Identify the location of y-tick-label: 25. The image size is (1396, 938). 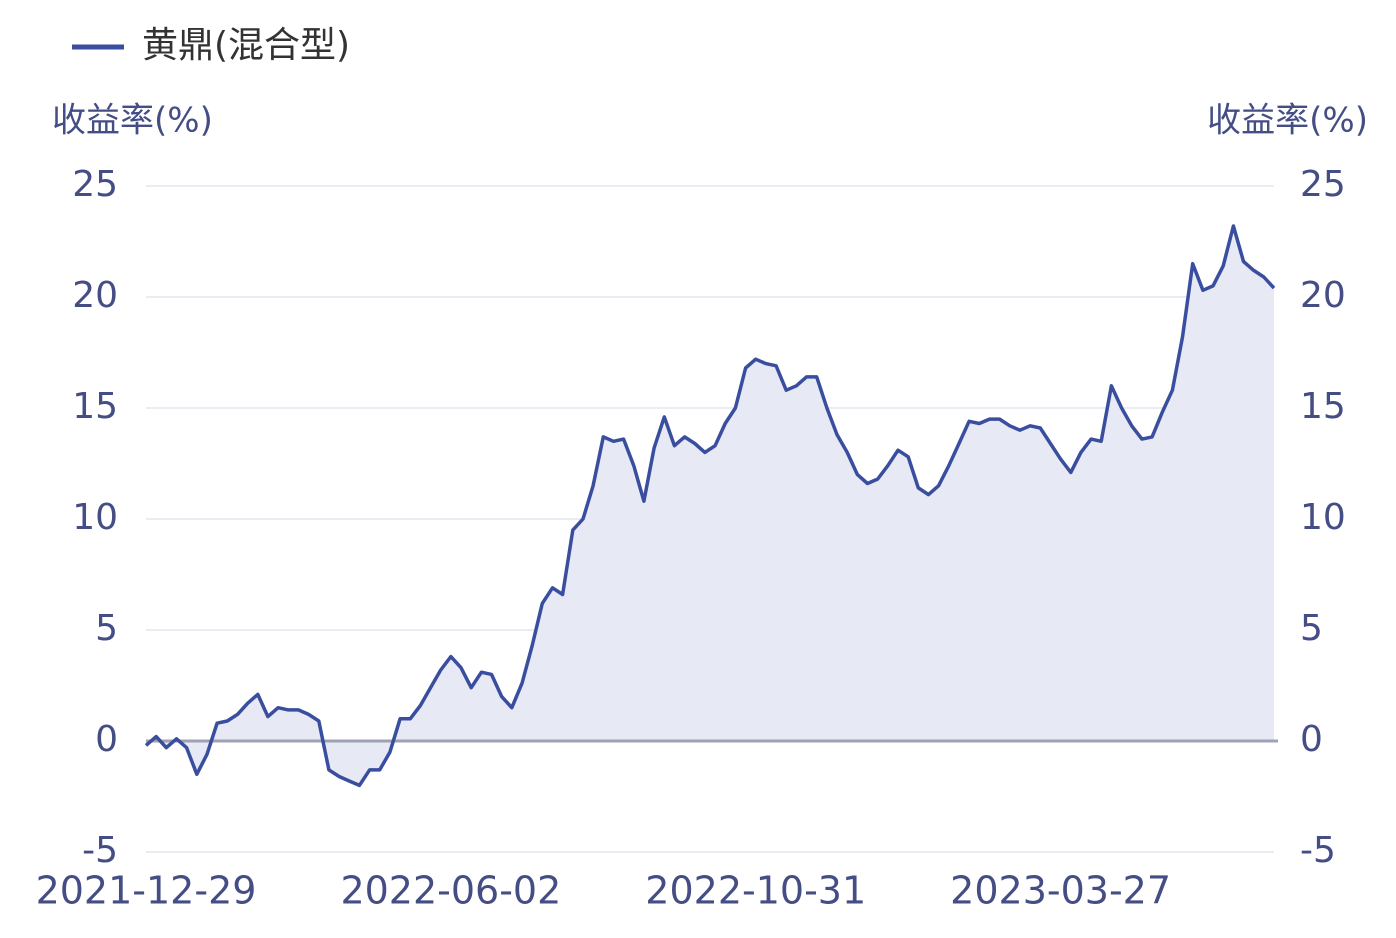
(95, 184).